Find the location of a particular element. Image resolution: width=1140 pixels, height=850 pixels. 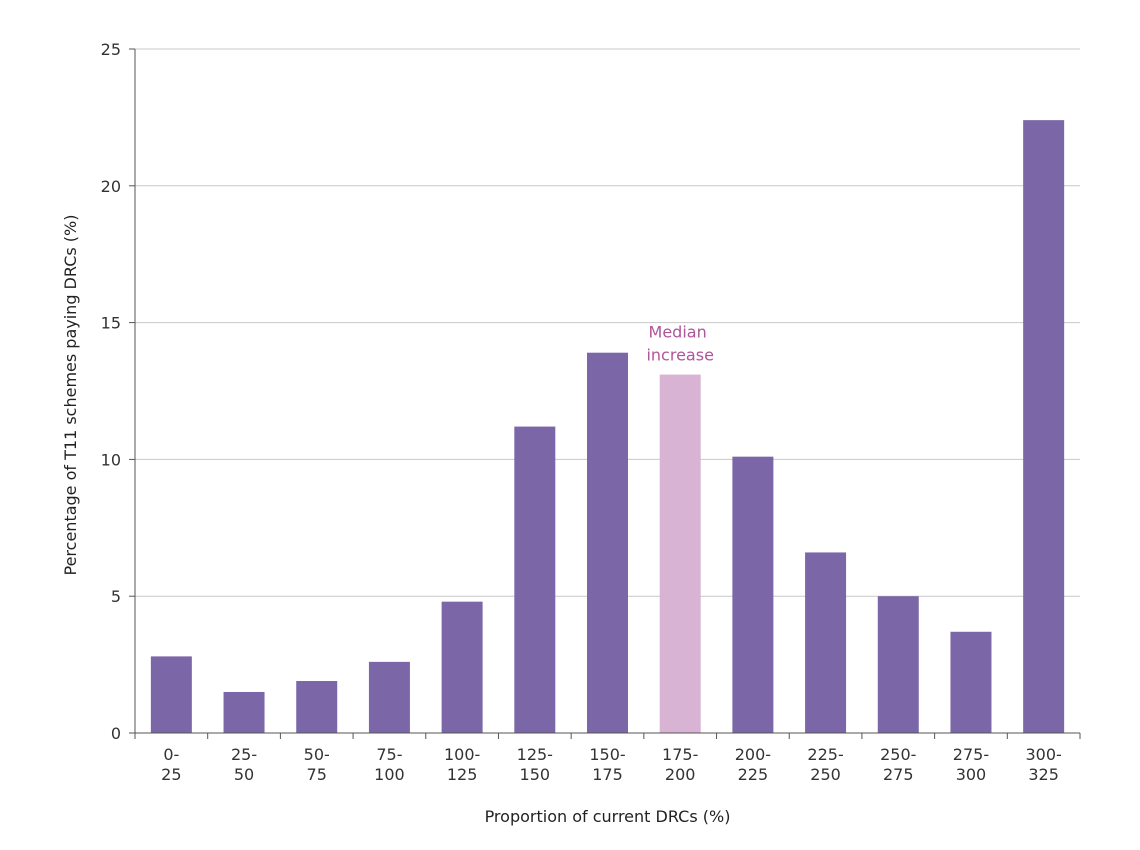

x-tick-label: 150-175 is located at coordinates (607, 764).